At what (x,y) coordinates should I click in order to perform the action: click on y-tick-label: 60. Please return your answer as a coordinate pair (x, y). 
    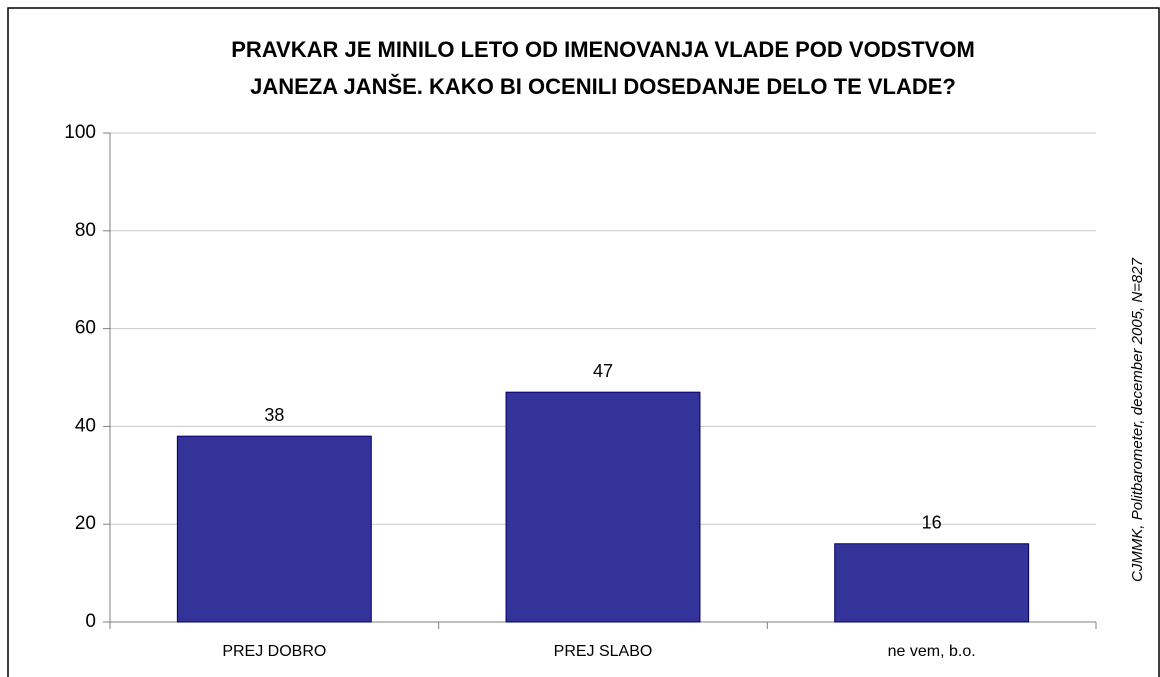
    Looking at the image, I should click on (85, 328).